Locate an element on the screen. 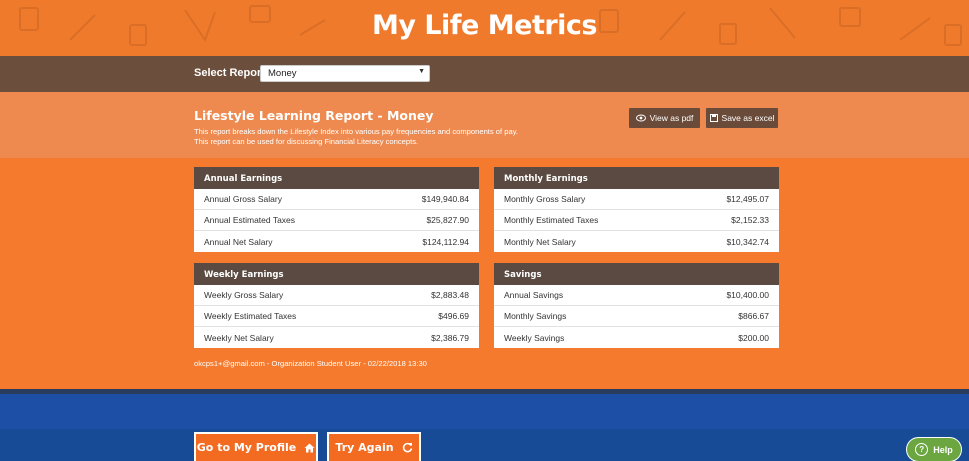 This screenshot has width=969, height=461. row-value: $10,400.00 is located at coordinates (747, 295).